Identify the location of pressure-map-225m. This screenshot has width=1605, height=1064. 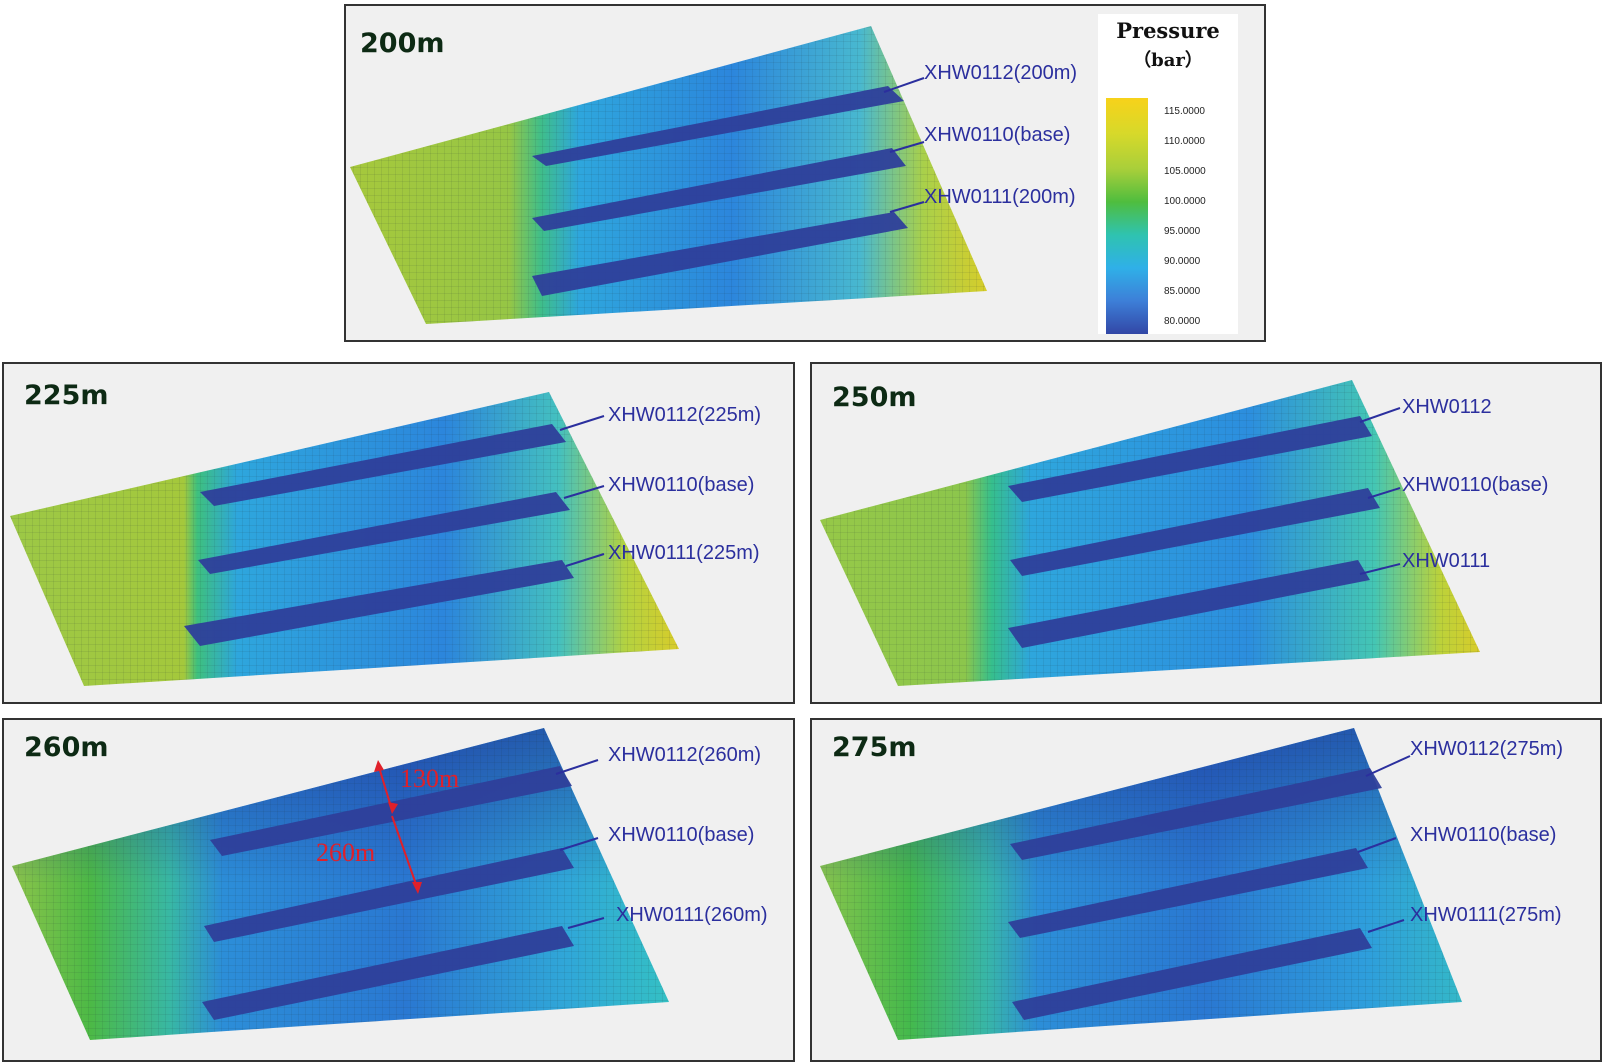
(344, 539).